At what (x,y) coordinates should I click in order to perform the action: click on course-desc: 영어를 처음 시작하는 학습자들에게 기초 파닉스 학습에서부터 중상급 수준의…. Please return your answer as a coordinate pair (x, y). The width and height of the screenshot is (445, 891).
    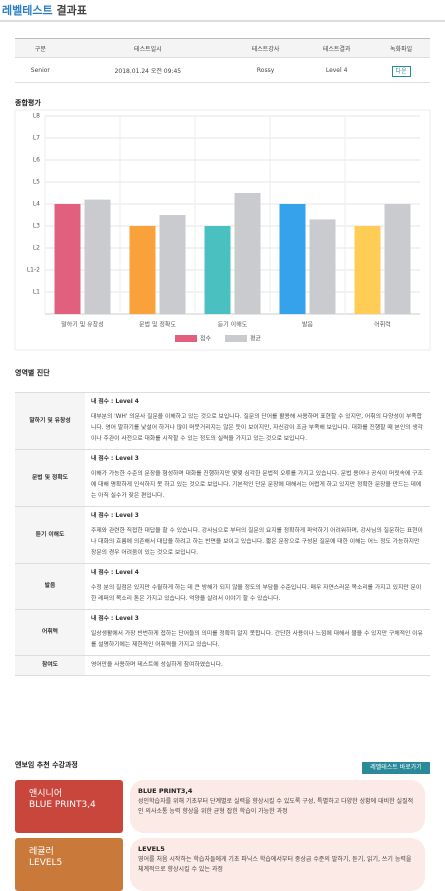
    Looking at the image, I should click on (275, 864).